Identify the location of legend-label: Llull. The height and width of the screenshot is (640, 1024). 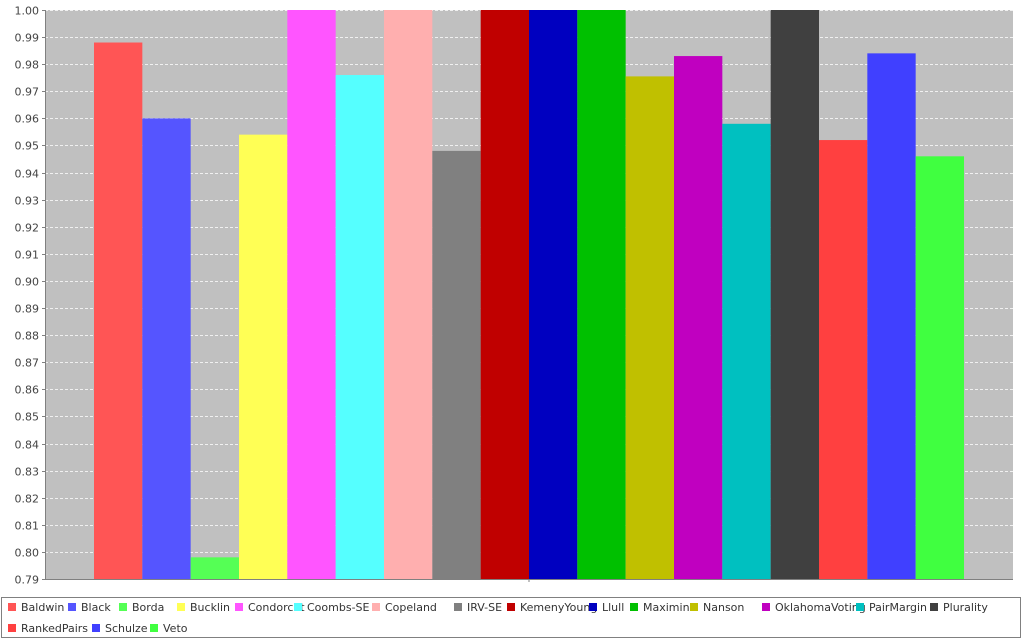
(613, 607).